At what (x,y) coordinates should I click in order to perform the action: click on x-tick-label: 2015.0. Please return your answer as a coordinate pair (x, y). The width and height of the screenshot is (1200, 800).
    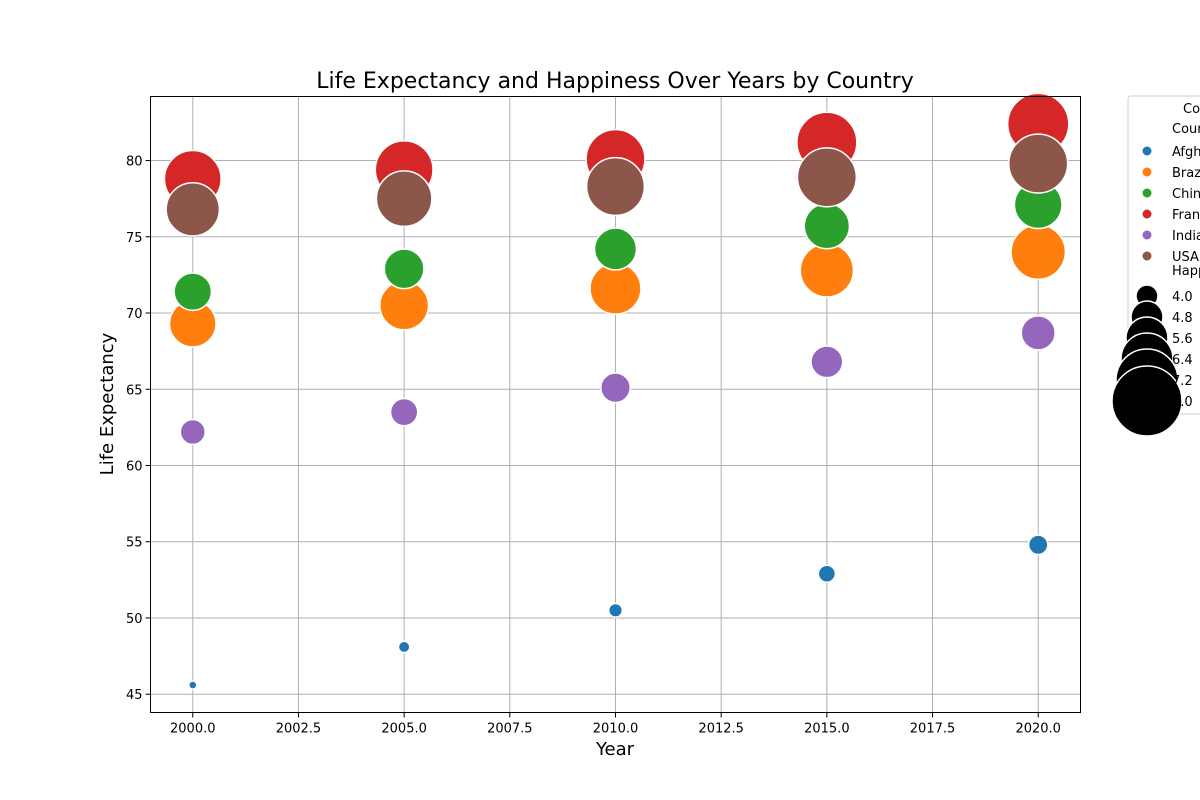
    Looking at the image, I should click on (827, 729).